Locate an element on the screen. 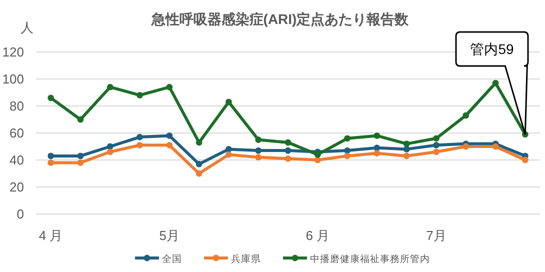 The image size is (545, 272). x-tick-label: 4 月 is located at coordinates (50, 235).